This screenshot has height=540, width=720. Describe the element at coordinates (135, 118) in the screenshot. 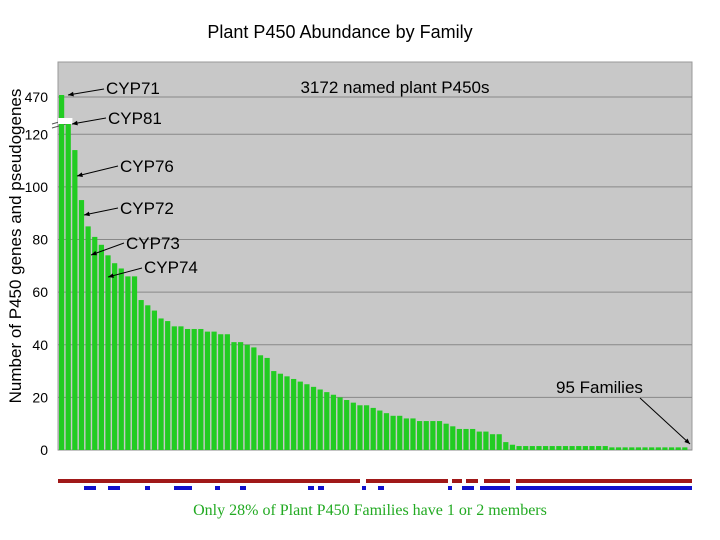

I see `annotation-label: CYP81` at that location.